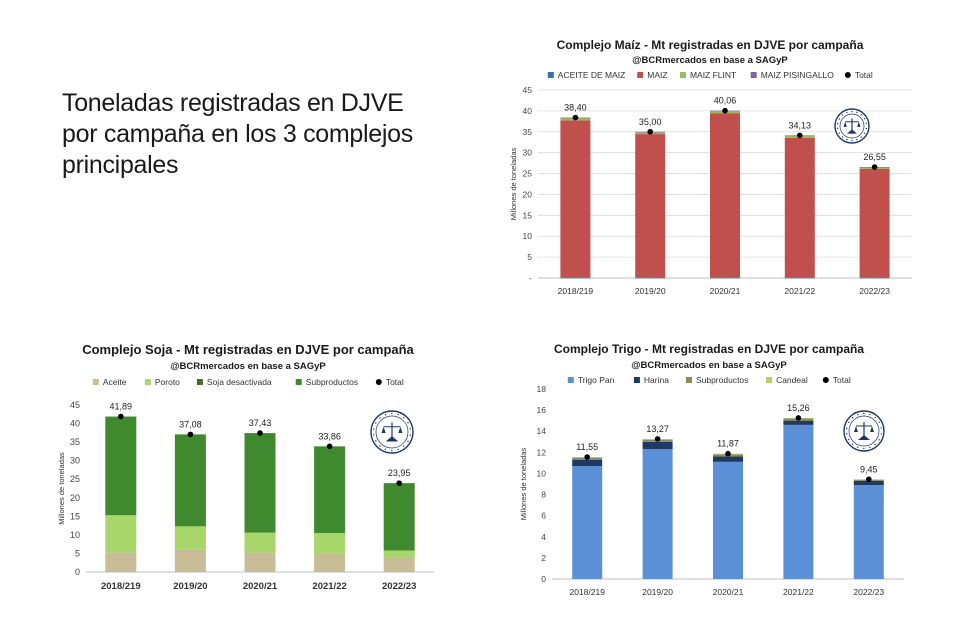  I want to click on legend-label: Aceite, so click(115, 382).